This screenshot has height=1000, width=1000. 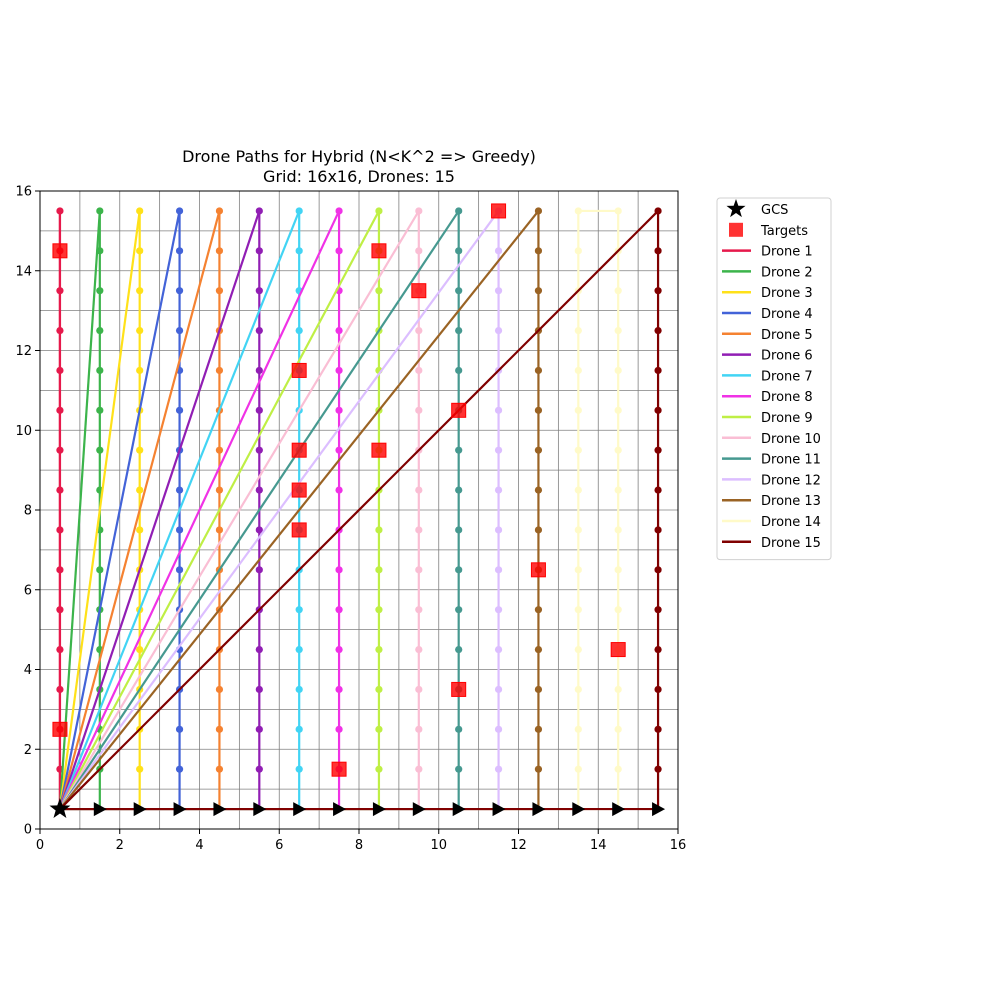 I want to click on y-tick-label: 2, so click(x=28, y=750).